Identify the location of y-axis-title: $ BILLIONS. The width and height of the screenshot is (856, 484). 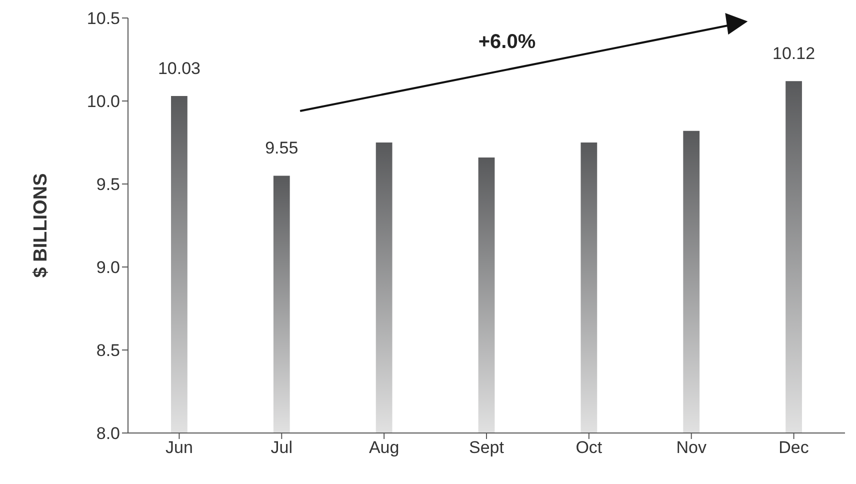
(41, 225).